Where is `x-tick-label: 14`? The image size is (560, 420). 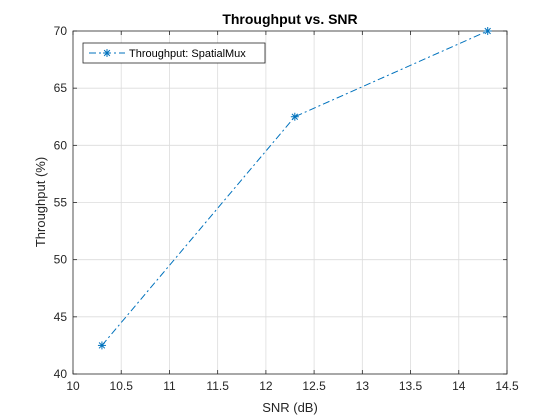
x-tick-label: 14 is located at coordinates (459, 386).